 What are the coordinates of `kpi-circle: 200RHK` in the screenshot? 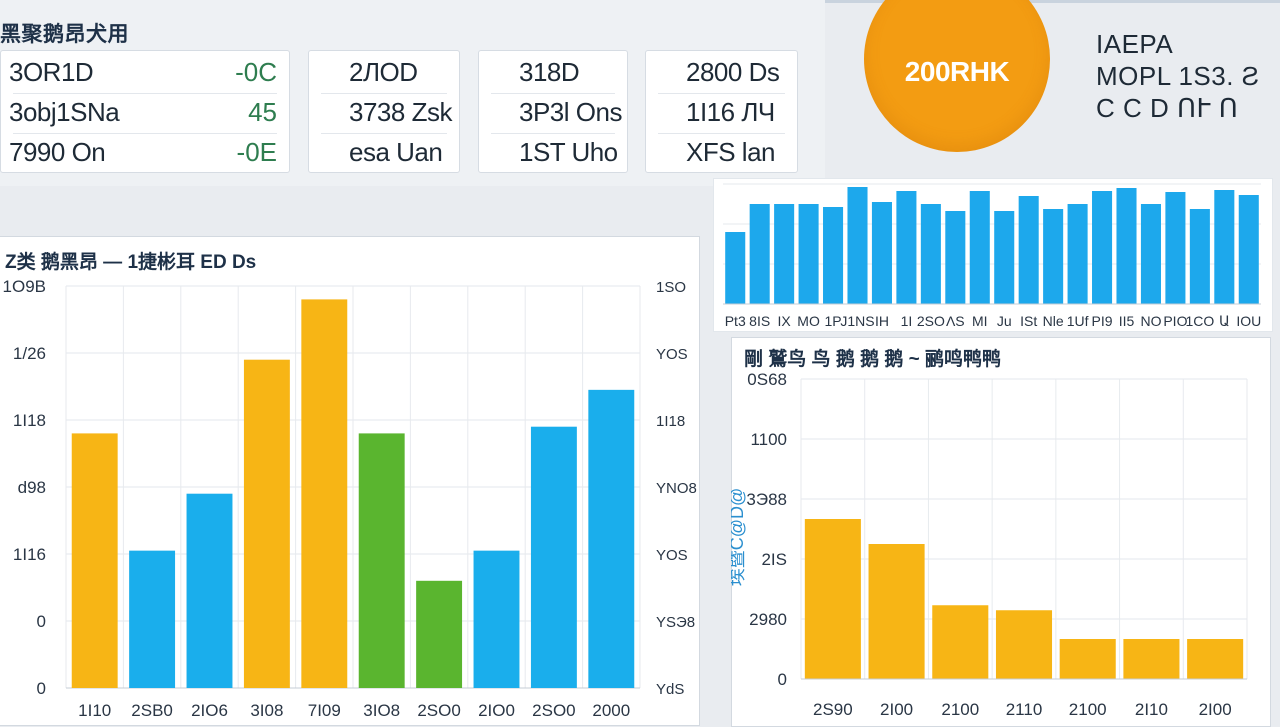 It's located at (957, 76).